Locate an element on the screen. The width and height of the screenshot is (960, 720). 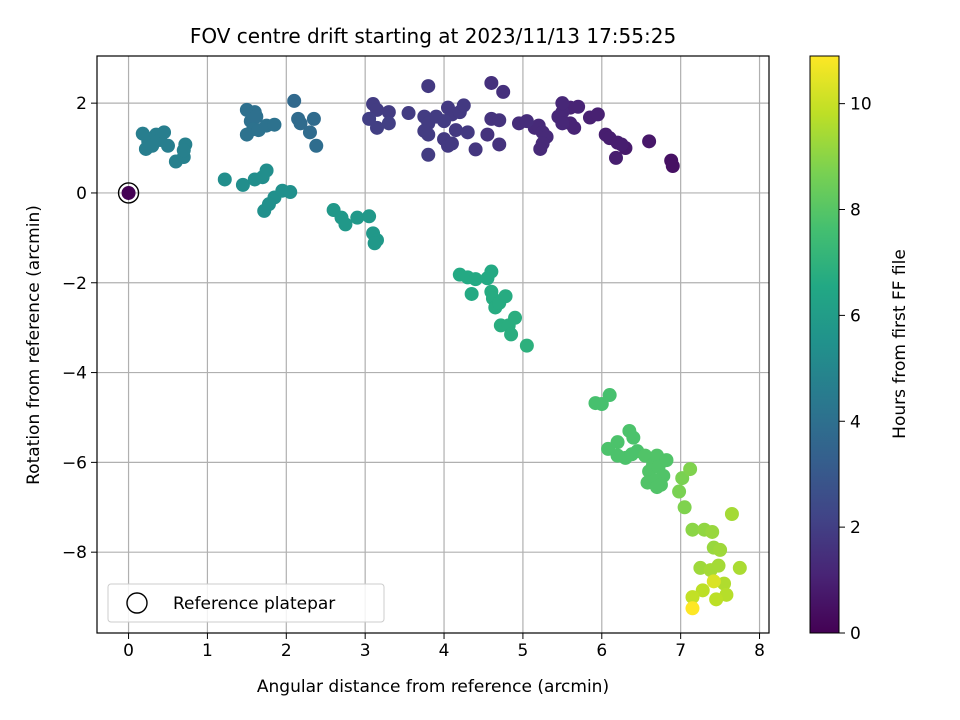
colorbar-tick-label: 0 is located at coordinates (855, 634).